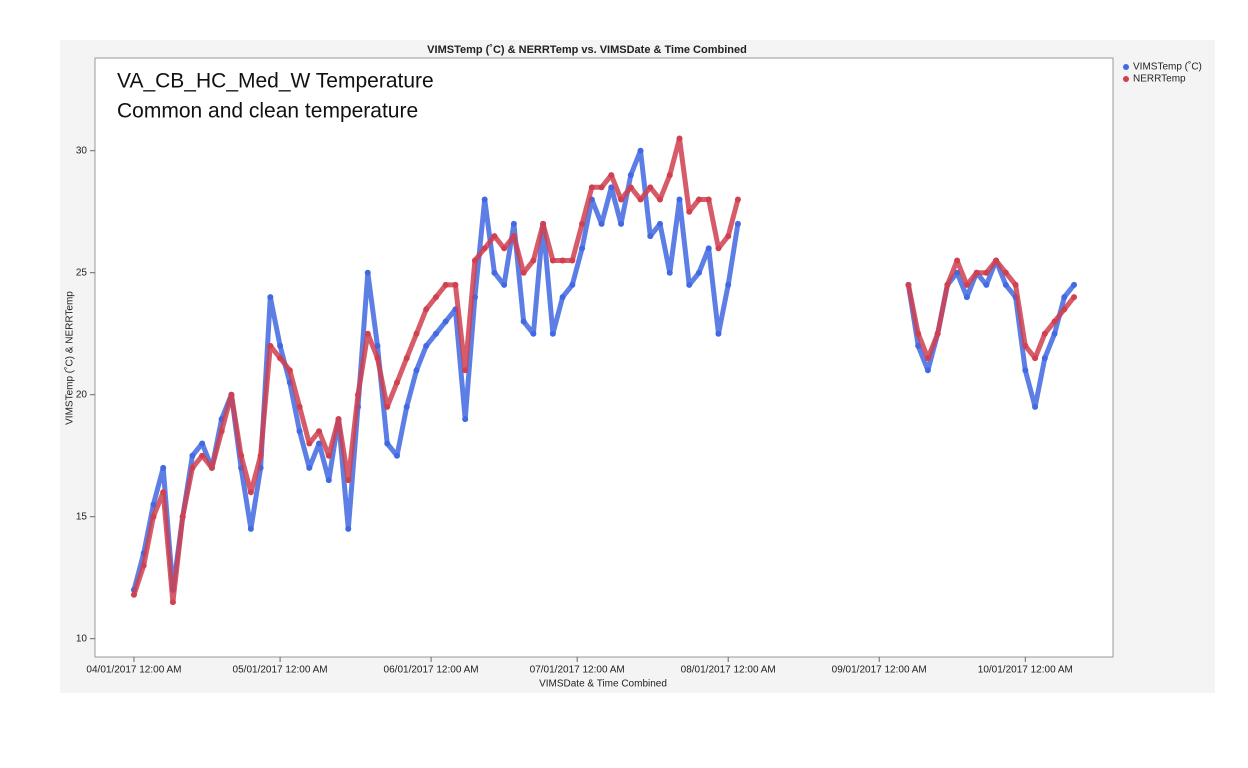  Describe the element at coordinates (603, 684) in the screenshot. I see `x-axis-label: VIMSDate & Time Combined` at that location.